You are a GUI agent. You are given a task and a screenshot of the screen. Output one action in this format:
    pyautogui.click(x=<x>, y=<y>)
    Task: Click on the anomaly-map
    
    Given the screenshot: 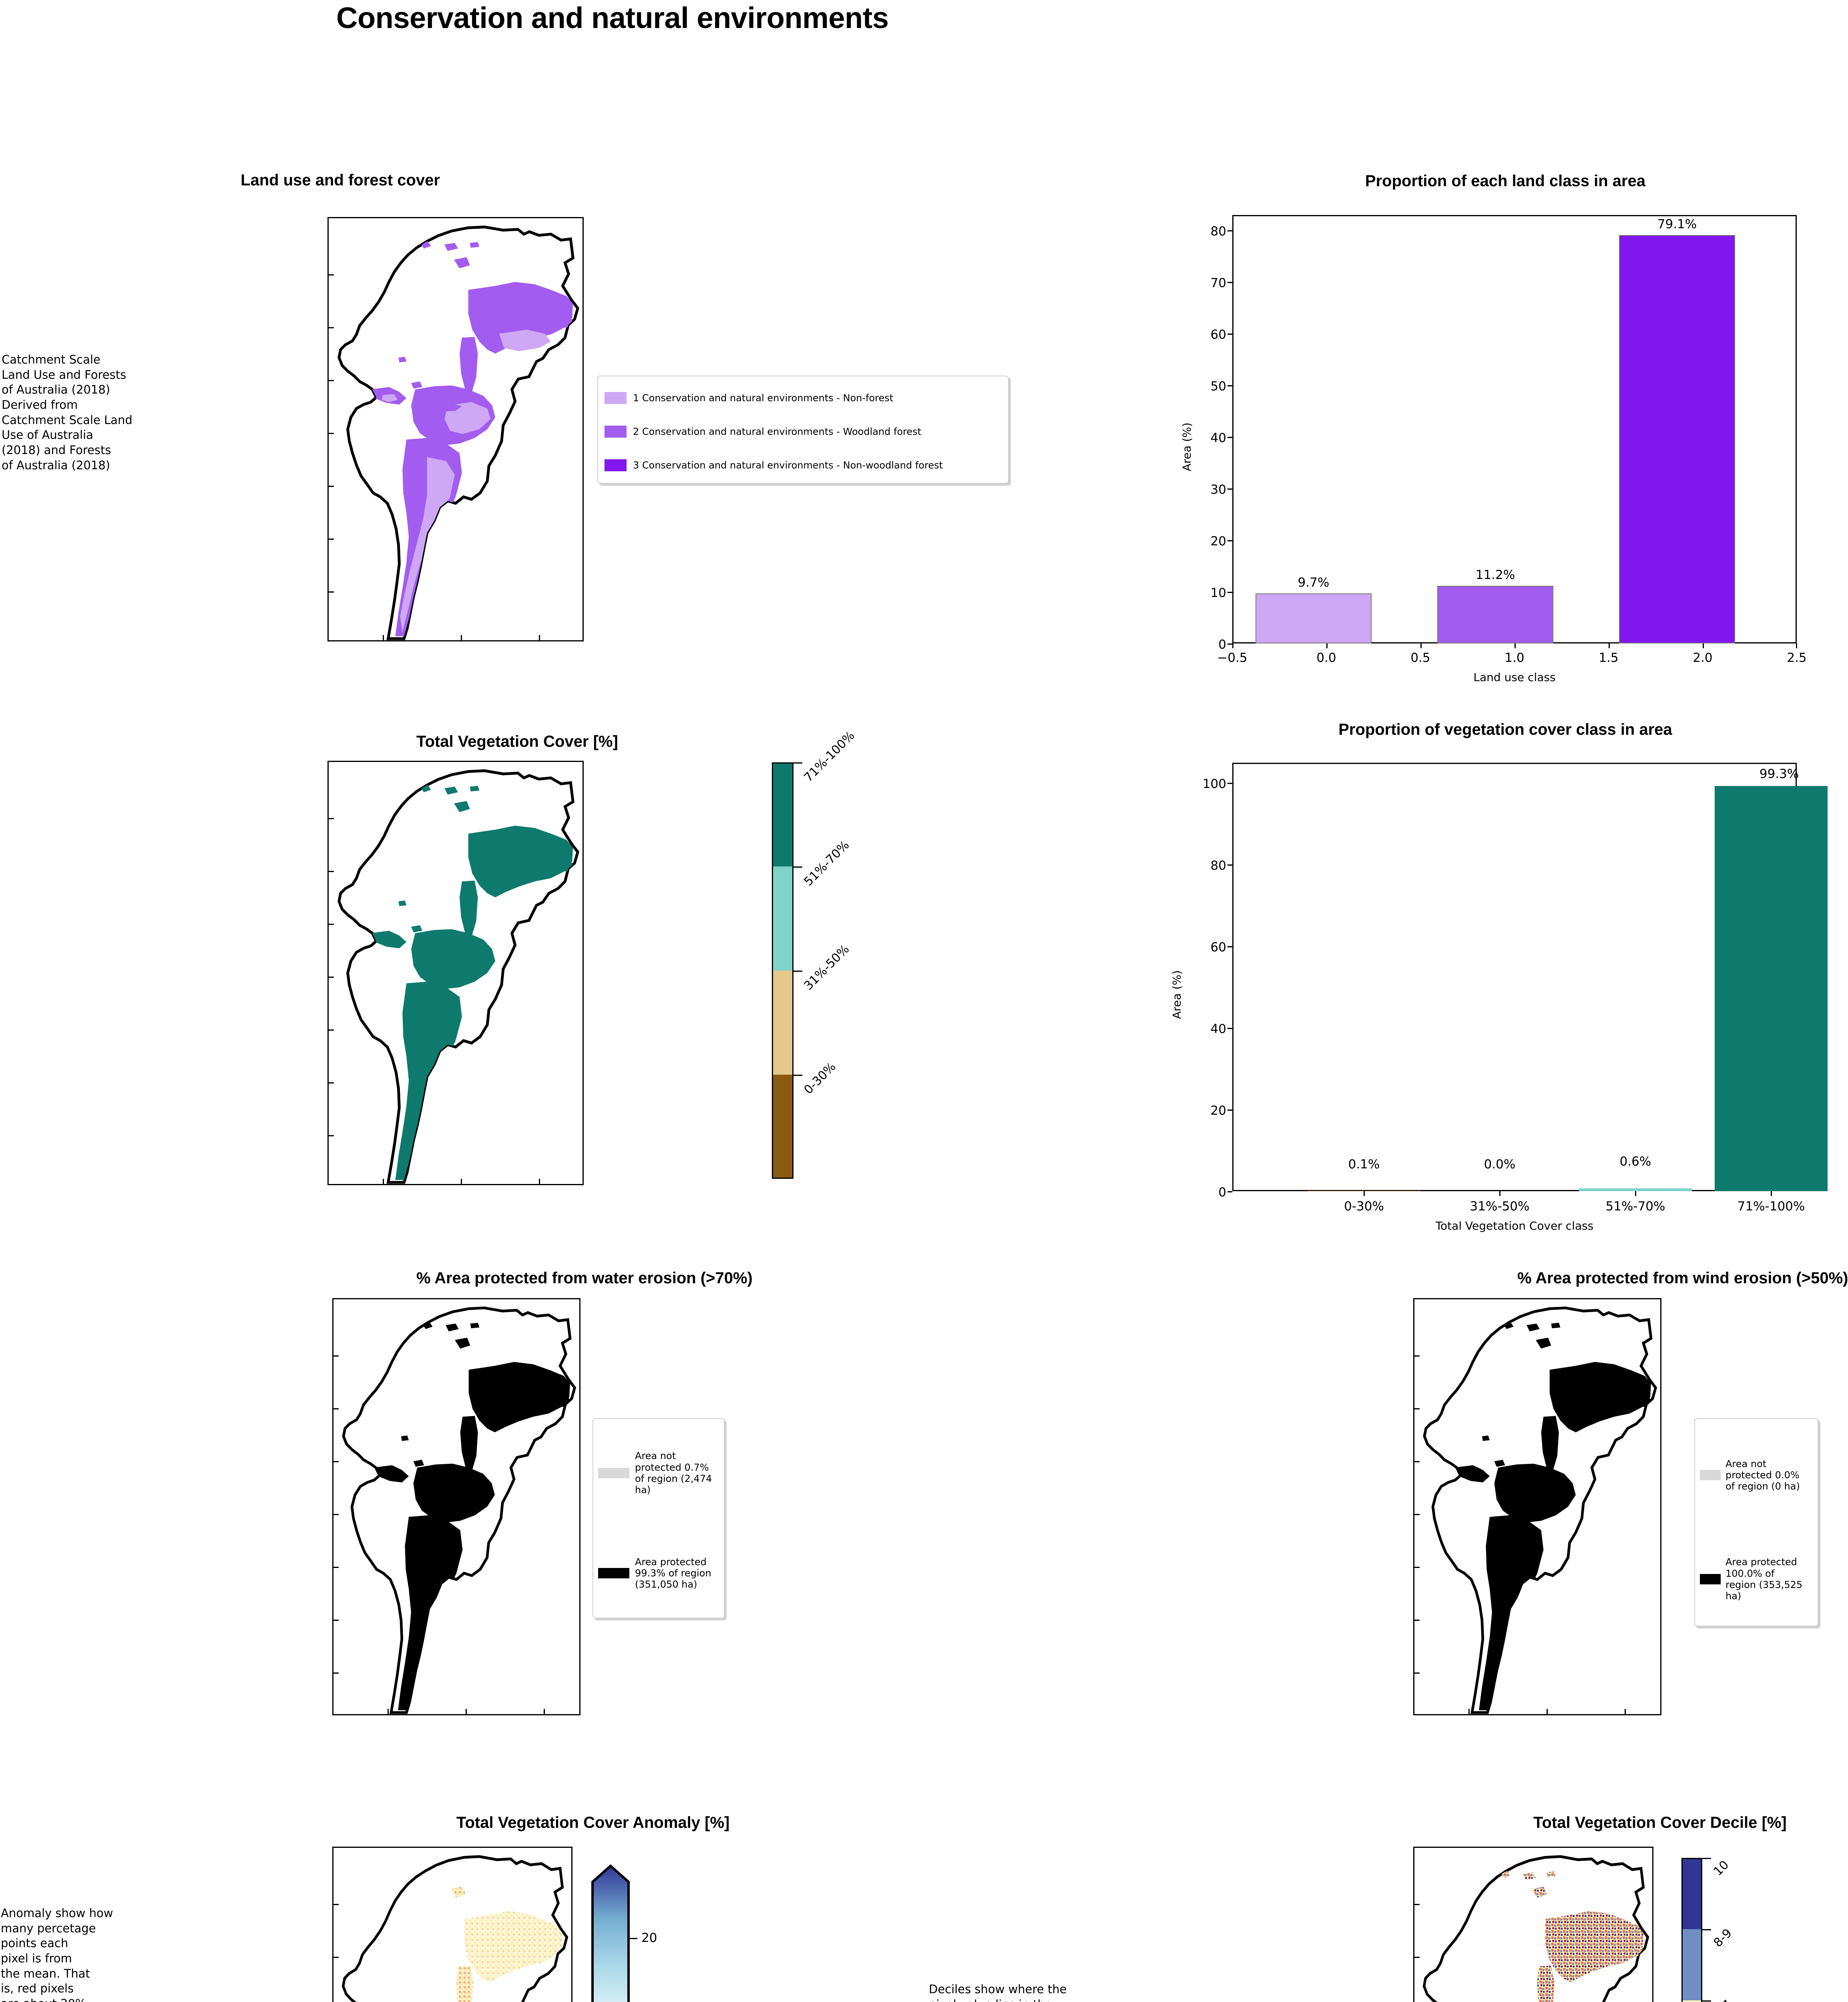 What is the action you would take?
    pyautogui.click(x=452, y=1924)
    